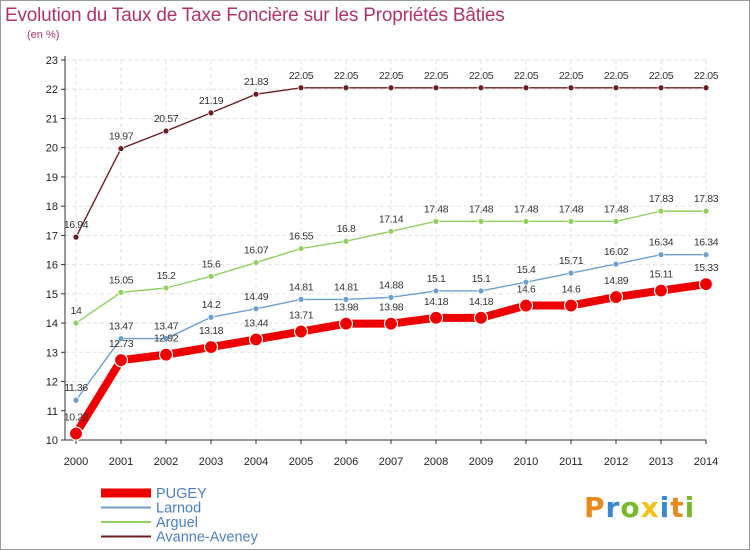 The width and height of the screenshot is (750, 550). I want to click on data-label-arguel: 15.2, so click(166, 276).